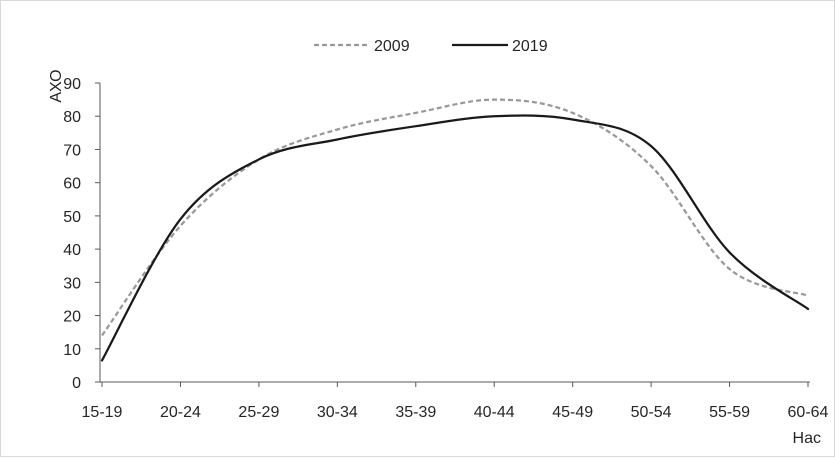 The height and width of the screenshot is (458, 835). I want to click on x-tick-label: 60-64, so click(808, 412).